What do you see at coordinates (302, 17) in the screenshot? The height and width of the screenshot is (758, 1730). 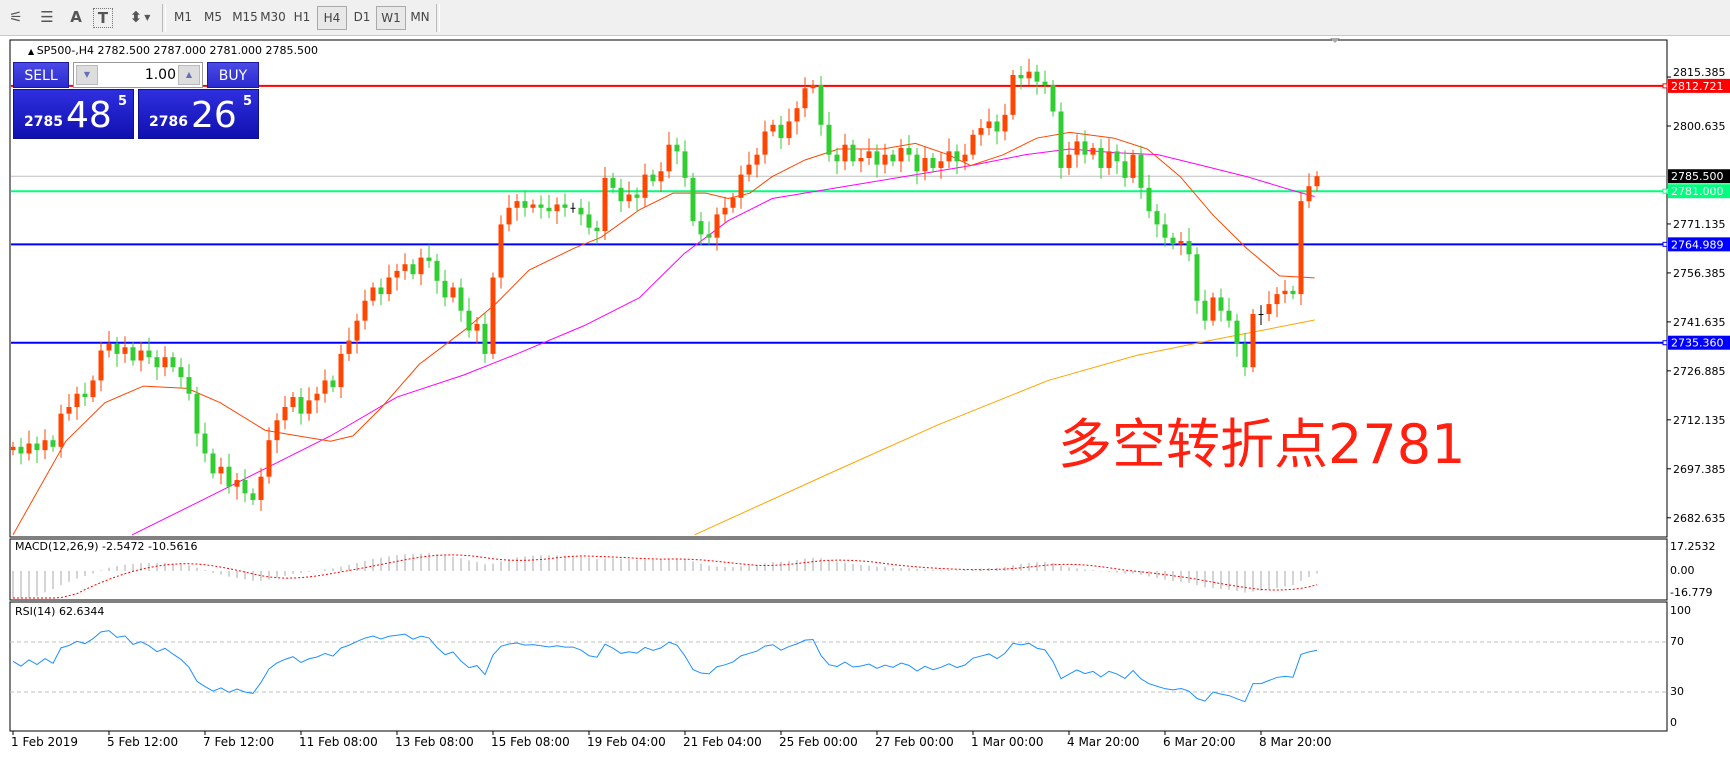 I see `timeframe-h1-button: H1` at bounding box center [302, 17].